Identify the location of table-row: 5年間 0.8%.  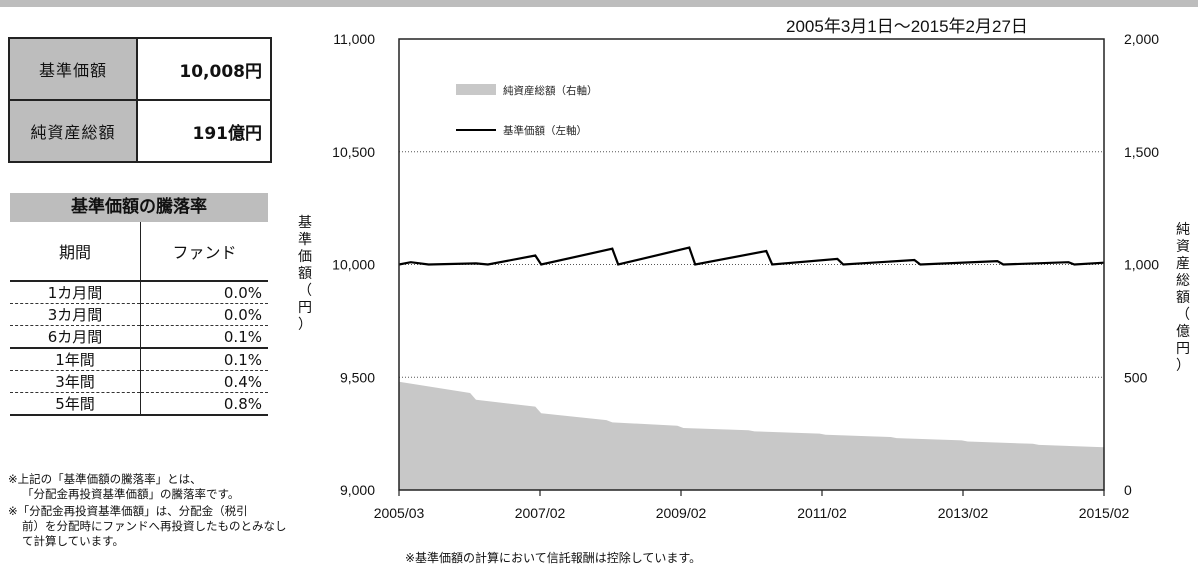
(139, 404).